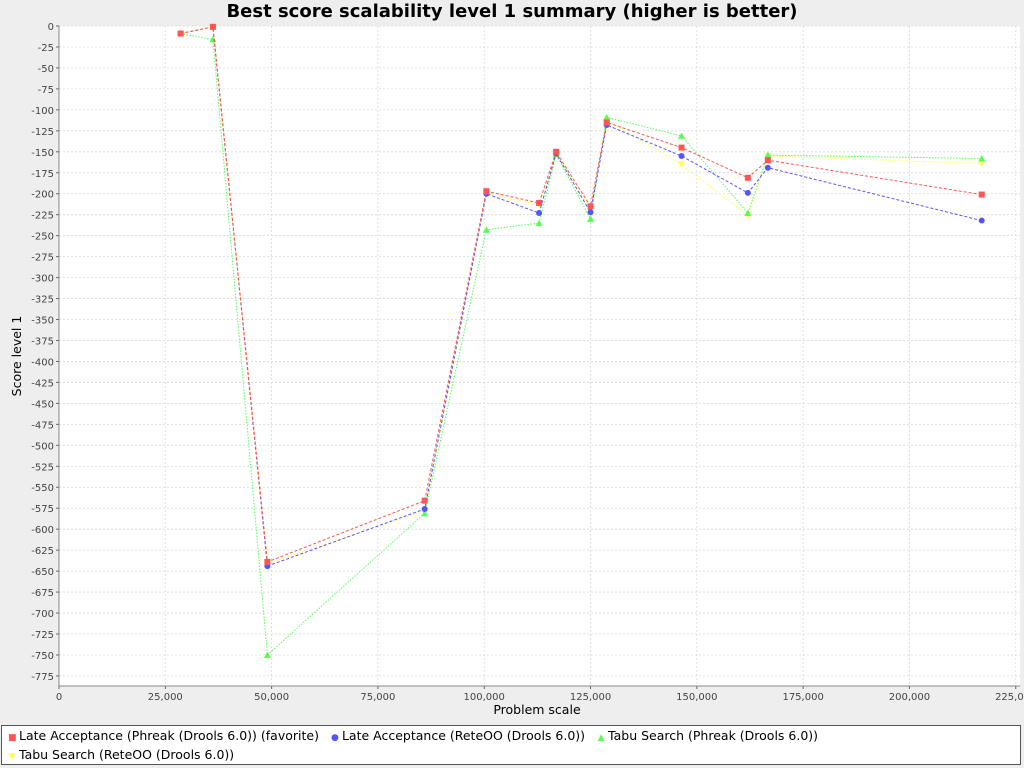 The height and width of the screenshot is (768, 1024). What do you see at coordinates (42, 551) in the screenshot?
I see `y-tick-label: -625` at bounding box center [42, 551].